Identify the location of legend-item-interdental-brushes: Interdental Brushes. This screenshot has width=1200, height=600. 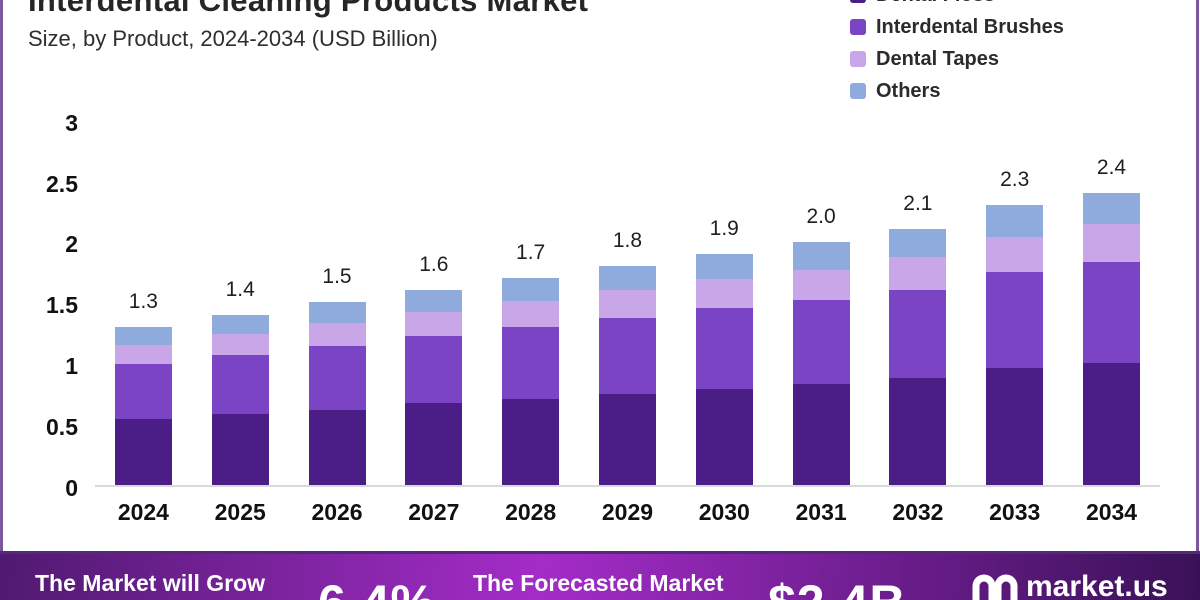
(957, 26).